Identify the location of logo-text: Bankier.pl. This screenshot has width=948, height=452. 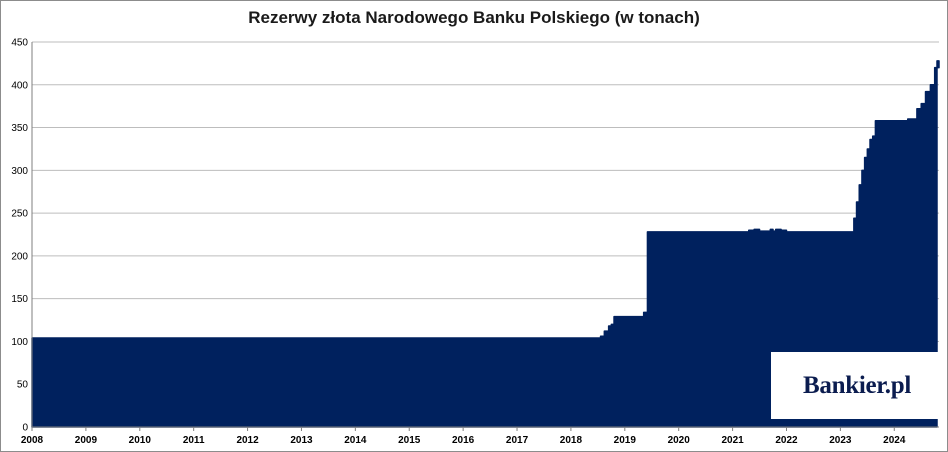
(857, 385).